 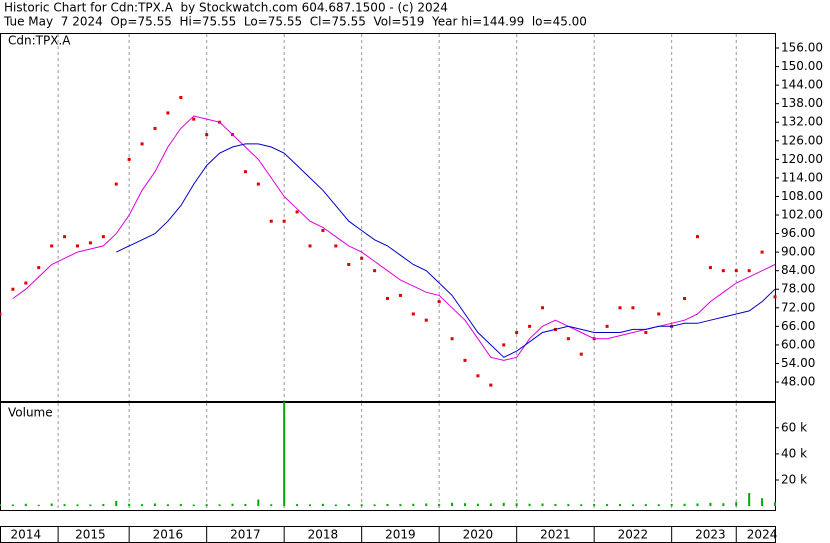 What do you see at coordinates (30, 413) in the screenshot?
I see `volume-label: Volume` at bounding box center [30, 413].